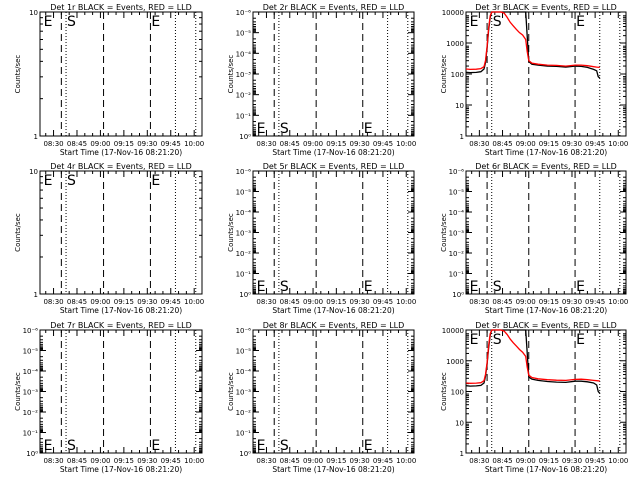 The width and height of the screenshot is (640, 480). What do you see at coordinates (121, 325) in the screenshot?
I see `panel-title: Det 7r BLACK = Events, RED = LLD` at bounding box center [121, 325].